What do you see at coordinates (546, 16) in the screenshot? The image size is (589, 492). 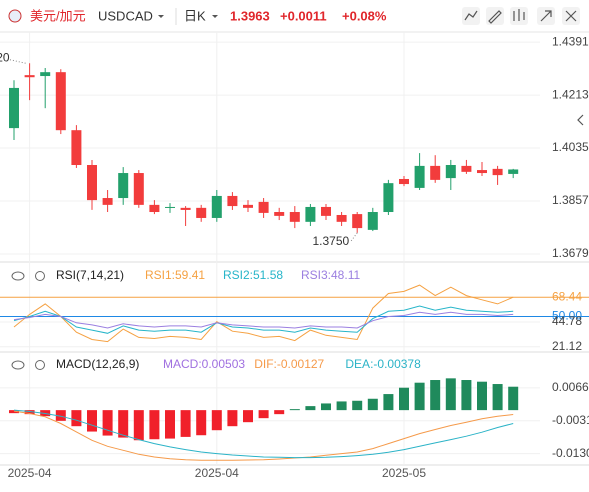 I see `fullscreen-icon` at bounding box center [546, 16].